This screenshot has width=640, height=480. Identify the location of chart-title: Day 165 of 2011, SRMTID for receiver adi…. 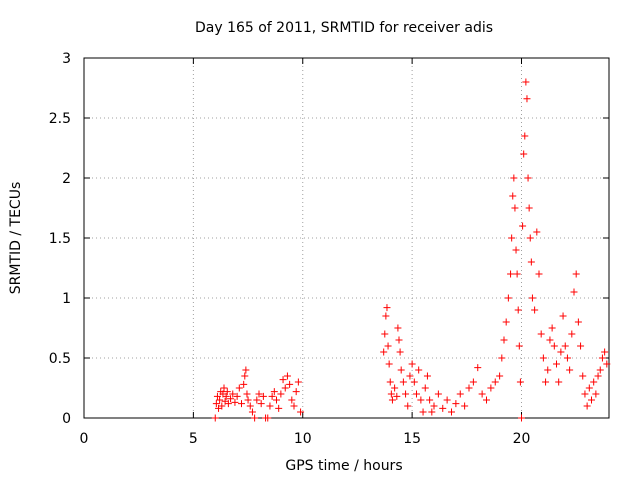
(344, 28).